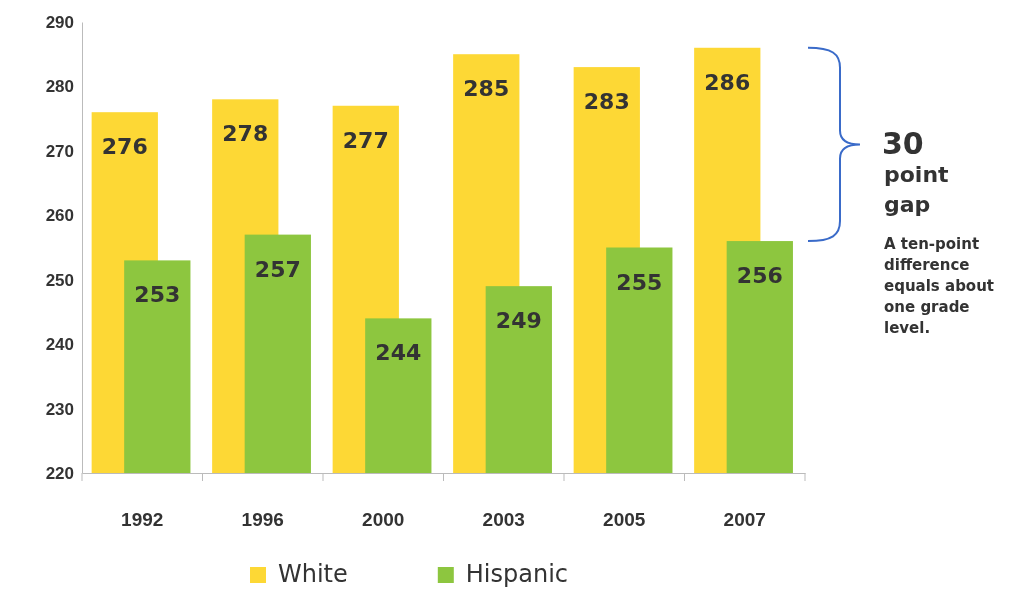 The width and height of the screenshot is (1014, 599). What do you see at coordinates (518, 321) in the screenshot?
I see `data-label: 249` at bounding box center [518, 321].